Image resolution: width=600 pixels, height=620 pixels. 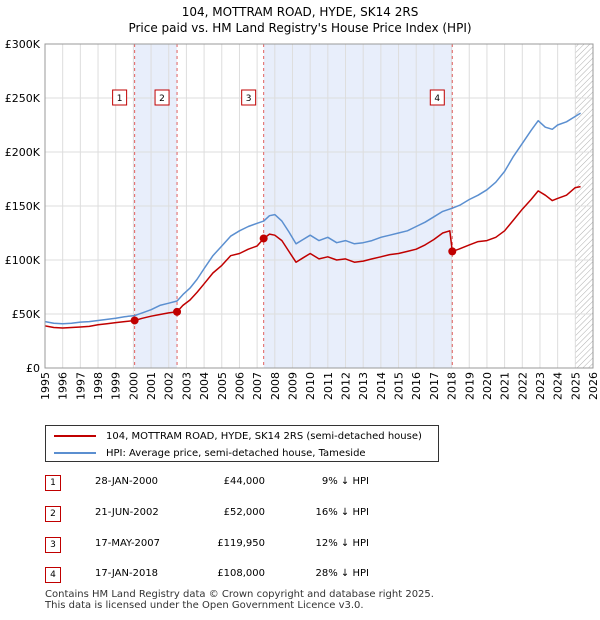 What do you see at coordinates (186, 386) in the screenshot?
I see `x-tick-label: 2003` at bounding box center [186, 386].